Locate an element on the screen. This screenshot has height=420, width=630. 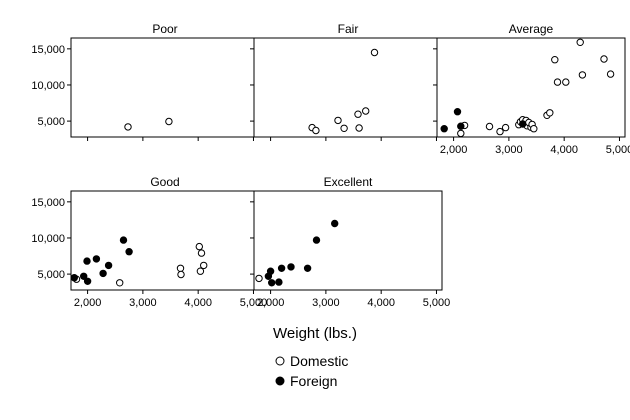
panel-excellent: Excellent 2,000 3,000 4,000 5,000 is located at coordinates (350, 242).